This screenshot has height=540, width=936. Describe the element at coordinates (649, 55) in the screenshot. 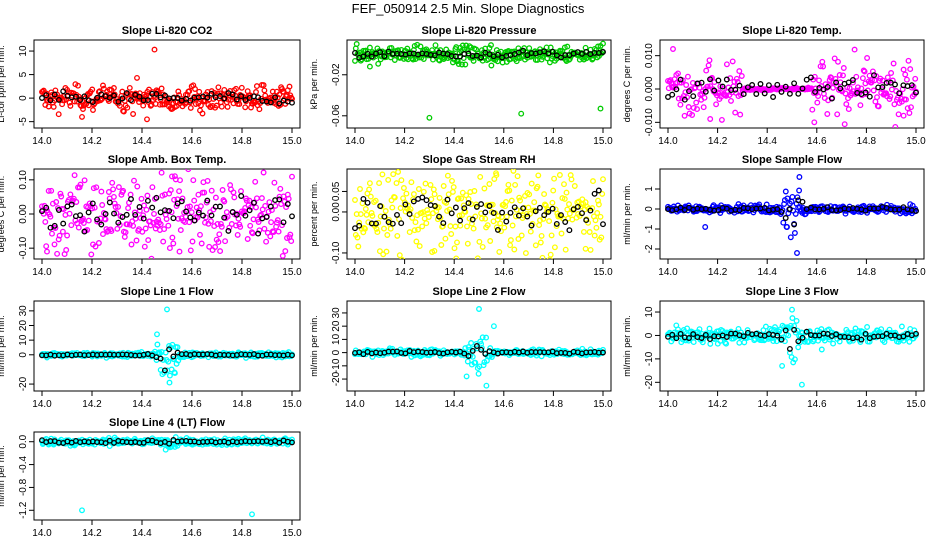

I see `y-tick-label: 0.010` at that location.